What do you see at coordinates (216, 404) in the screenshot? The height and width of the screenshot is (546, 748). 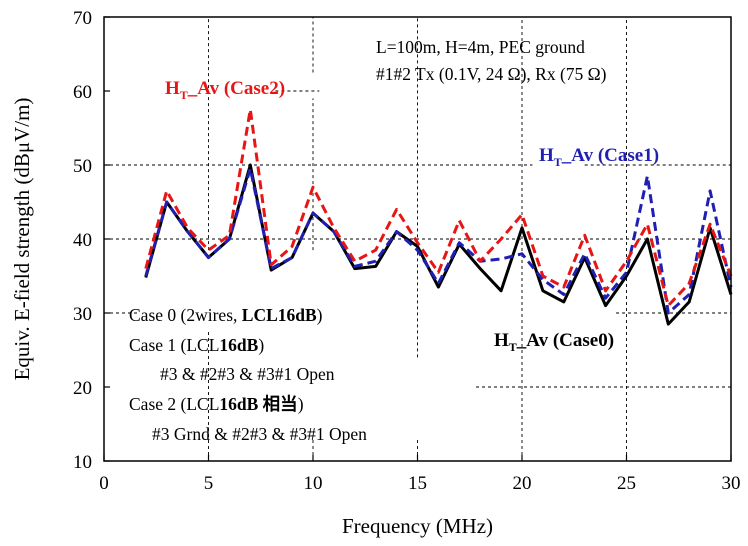 I see `legend-case2: Case 2 (LCL16dB 相当)` at bounding box center [216, 404].